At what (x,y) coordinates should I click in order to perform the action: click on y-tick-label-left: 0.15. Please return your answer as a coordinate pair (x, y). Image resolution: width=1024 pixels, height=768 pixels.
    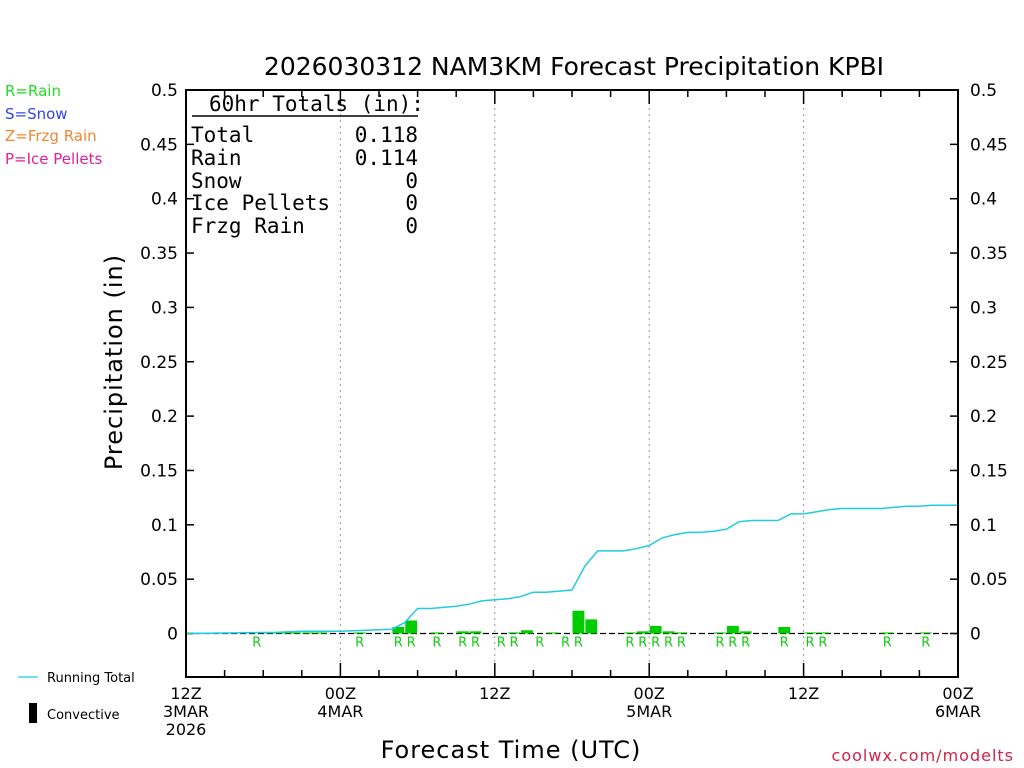
    Looking at the image, I should click on (159, 471).